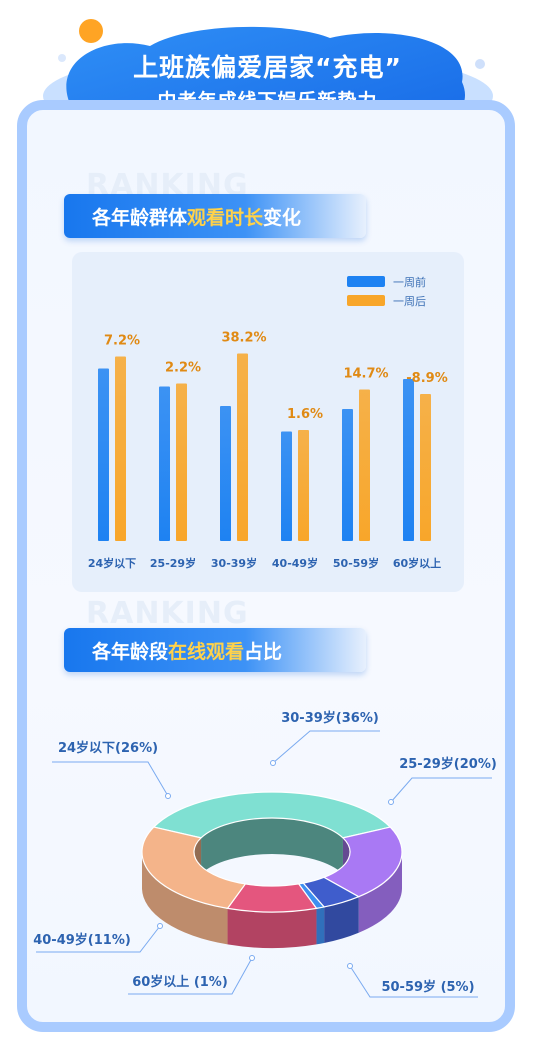 This screenshot has width=535, height=1042. What do you see at coordinates (206, 652) in the screenshot?
I see `section-title-highlight: 在线观看` at bounding box center [206, 652].